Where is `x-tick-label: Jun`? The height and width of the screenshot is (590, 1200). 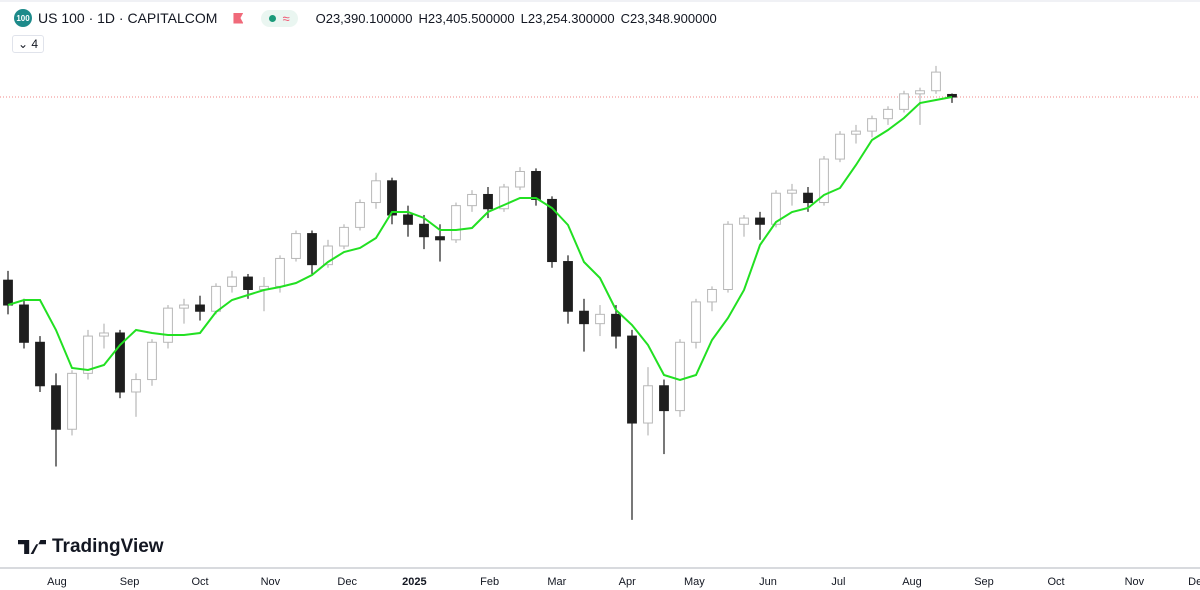
x-tick-label: Jun is located at coordinates (768, 582).